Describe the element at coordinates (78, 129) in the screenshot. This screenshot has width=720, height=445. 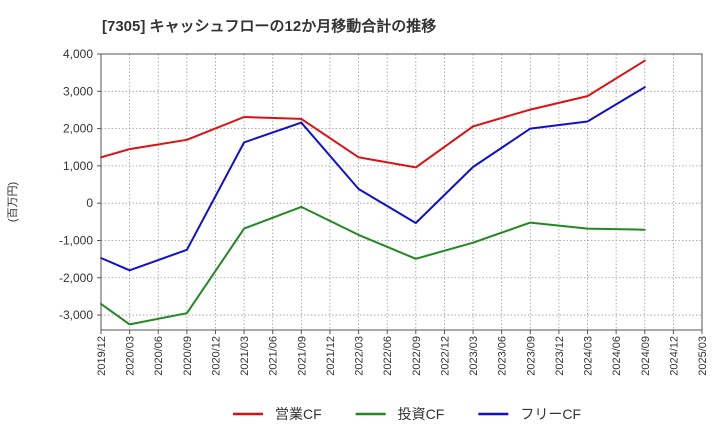
I see `y-tick-label: 2,000` at that location.